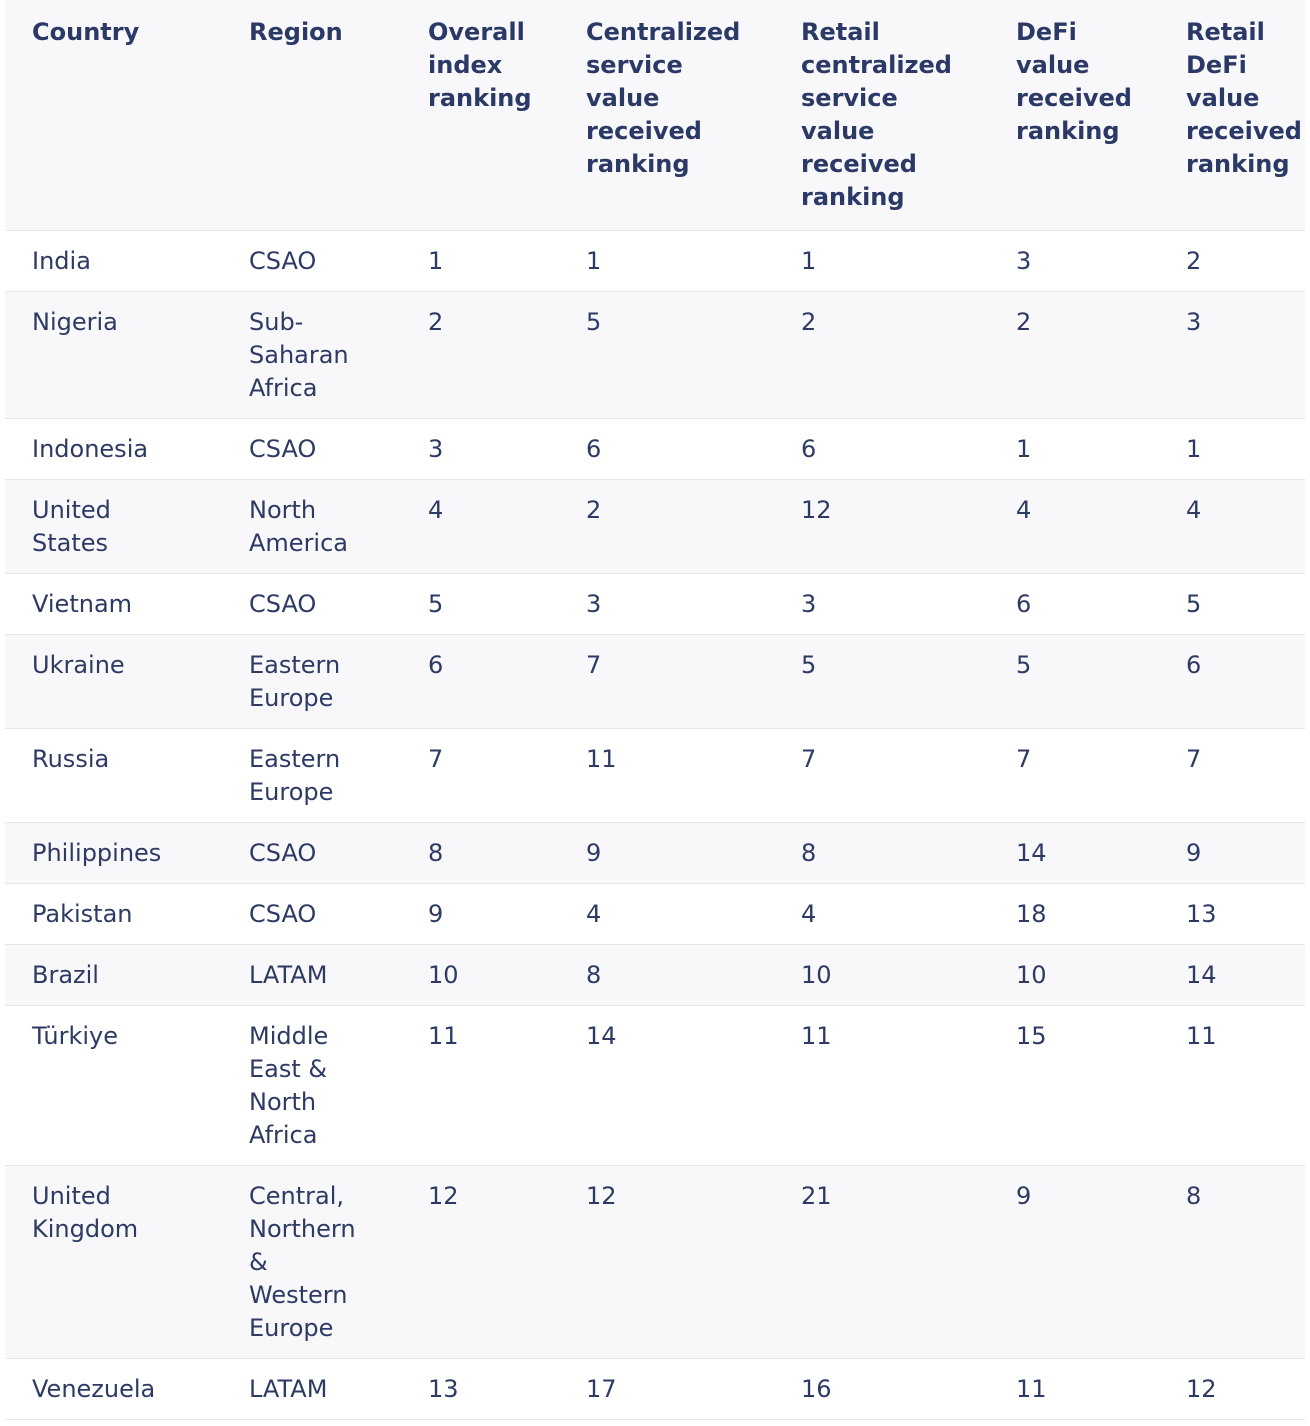 Image resolution: width=1310 pixels, height=1426 pixels. Describe the element at coordinates (480, 1389) in the screenshot. I see `rank-cell: 13` at that location.